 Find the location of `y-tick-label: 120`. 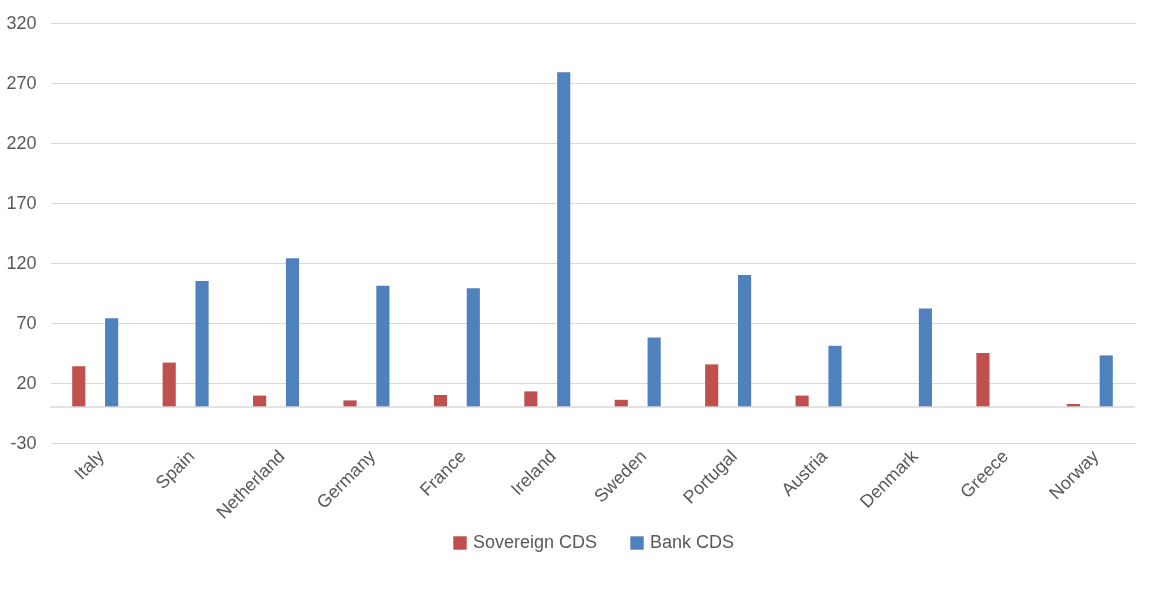

y-tick-label: 120 is located at coordinates (21, 262).